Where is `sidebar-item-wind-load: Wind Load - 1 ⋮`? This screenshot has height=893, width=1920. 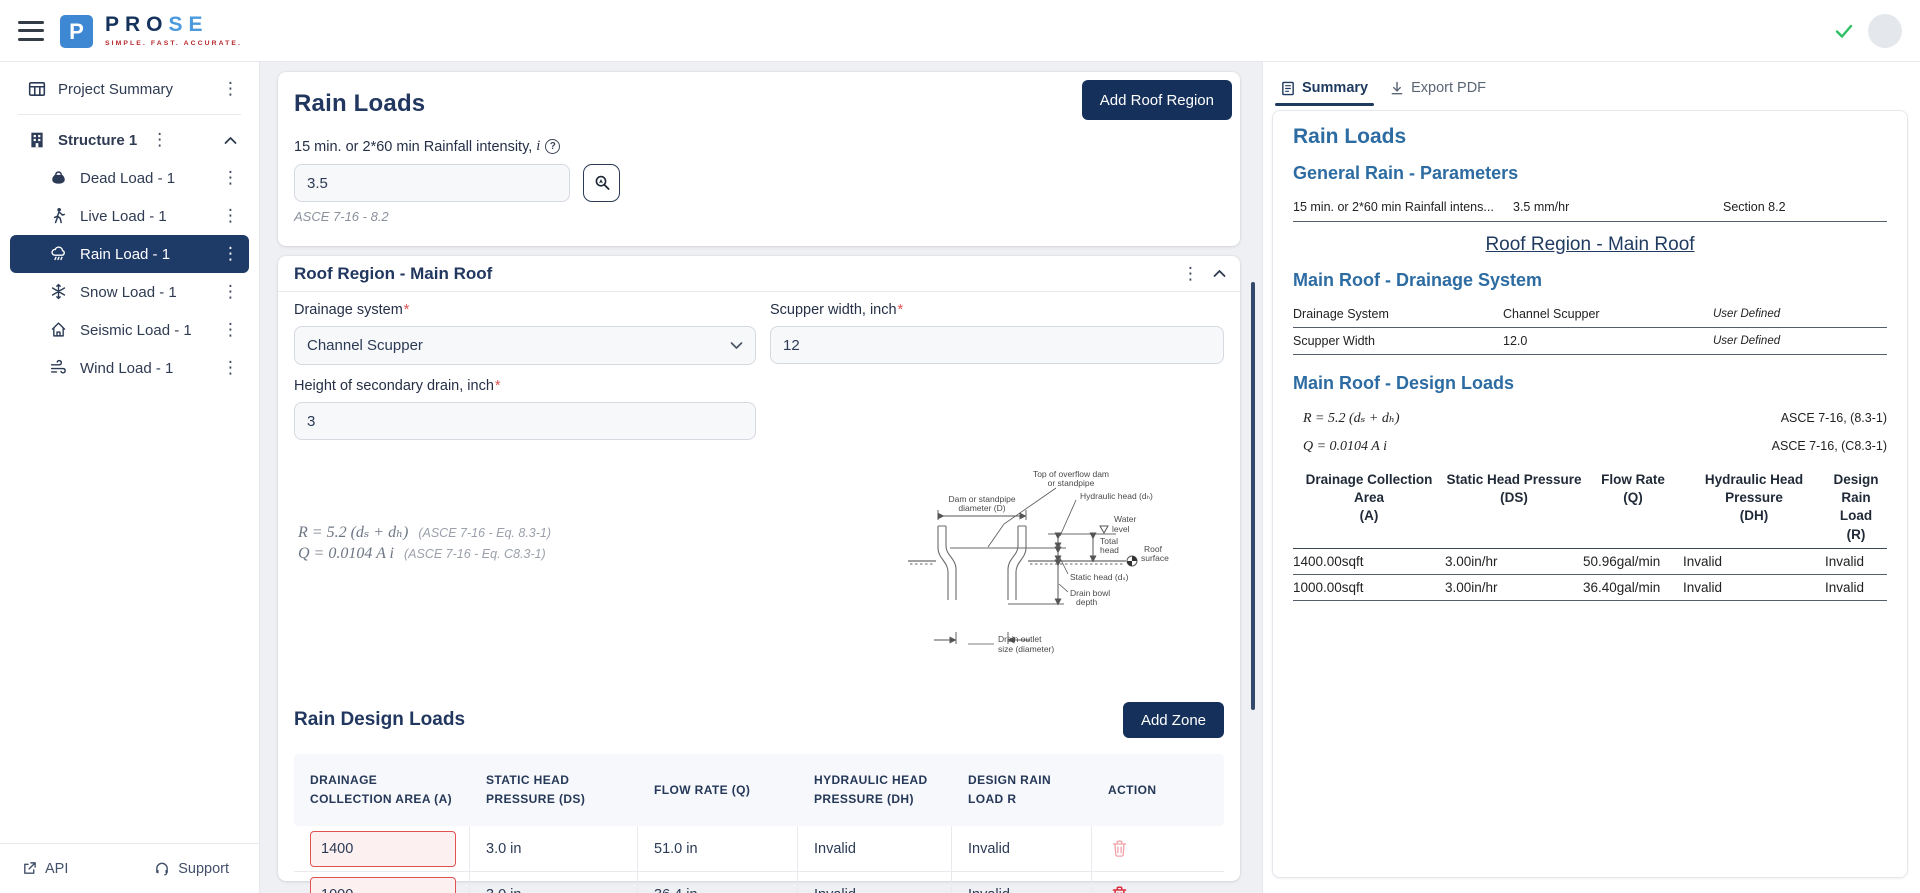
sidebar-item-wind-load: Wind Load - 1 ⋮ is located at coordinates (129, 368).